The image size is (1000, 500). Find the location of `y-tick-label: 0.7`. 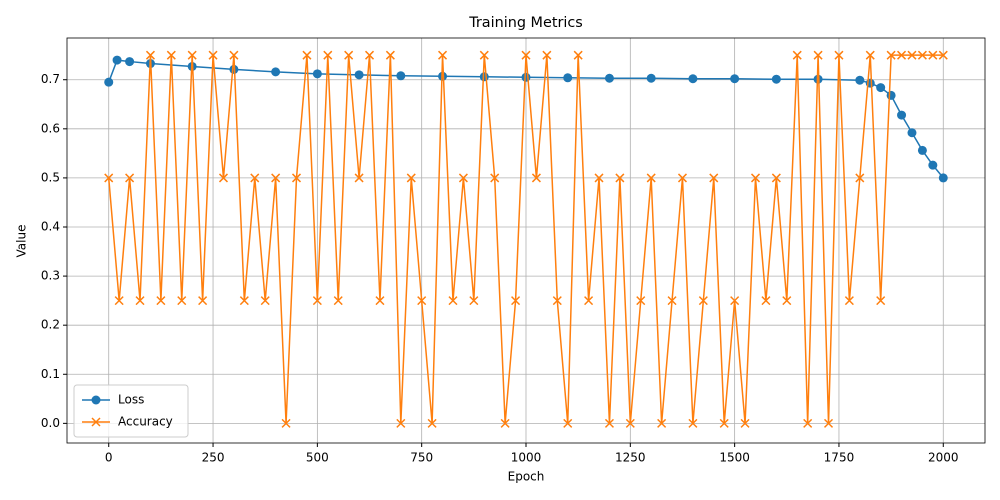

y-tick-label: 0.7 is located at coordinates (50, 79).